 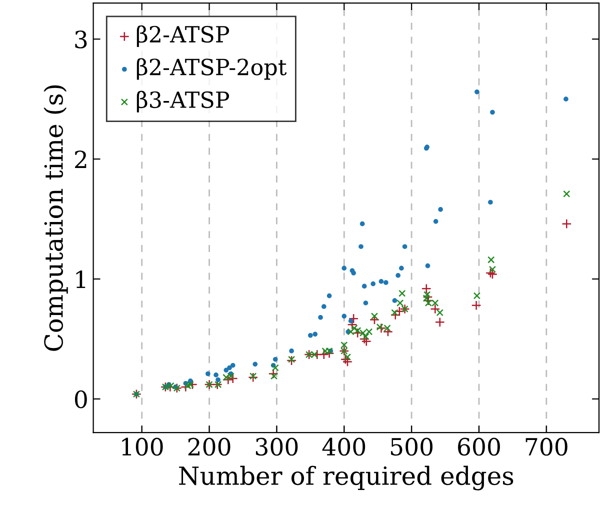 I want to click on x-tick-label: 500, so click(x=412, y=447).